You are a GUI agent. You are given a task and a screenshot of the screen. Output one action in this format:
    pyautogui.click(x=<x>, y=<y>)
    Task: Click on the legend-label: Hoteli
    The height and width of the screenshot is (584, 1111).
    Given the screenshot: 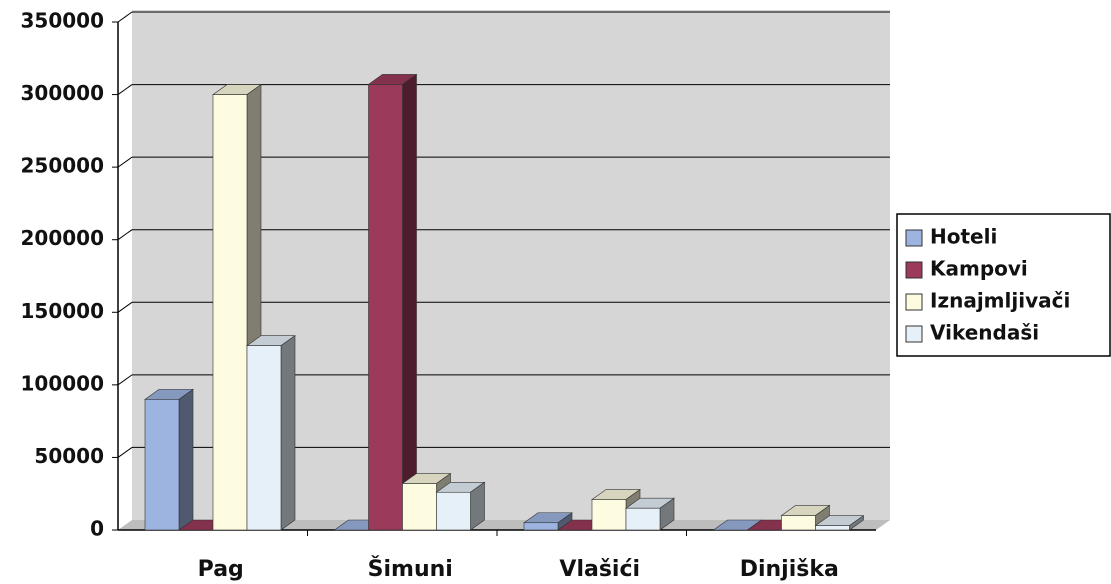 What is the action you would take?
    pyautogui.click(x=963, y=237)
    